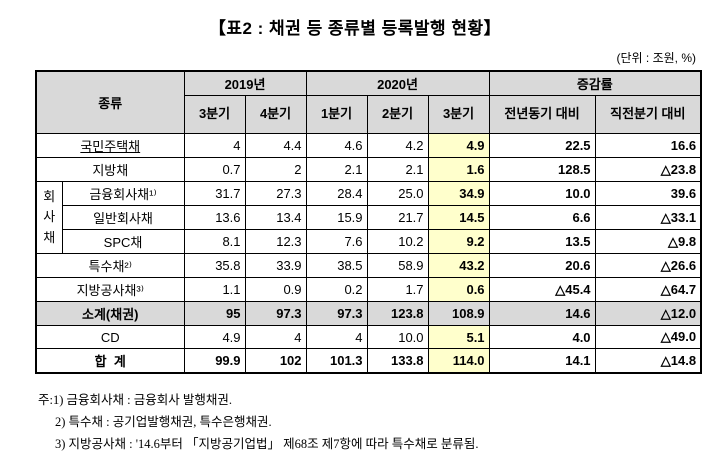 Image resolution: width=710 pixels, height=454 pixels. Describe the element at coordinates (336, 145) in the screenshot. I see `value-cell: 4.6` at that location.